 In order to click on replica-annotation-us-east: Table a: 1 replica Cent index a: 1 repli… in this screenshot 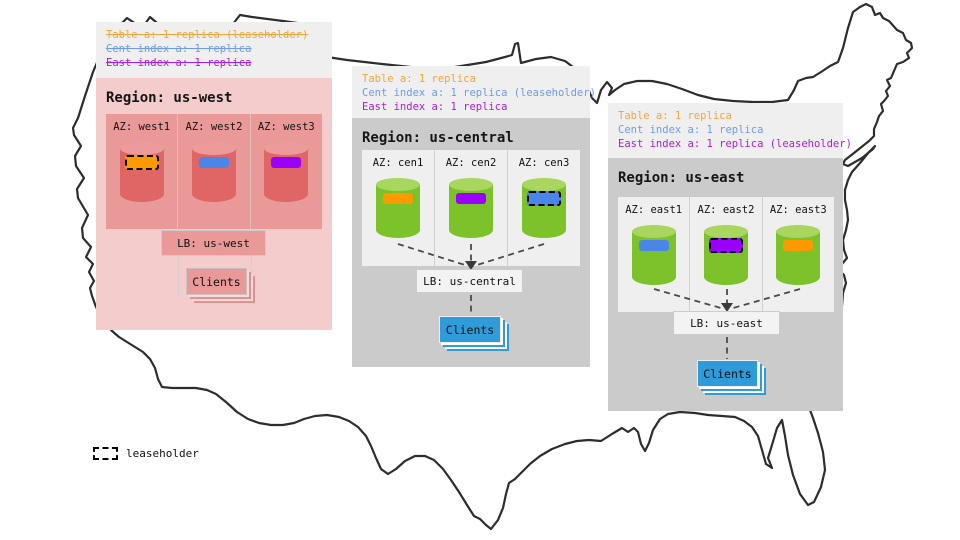, I will do `click(730, 130)`.